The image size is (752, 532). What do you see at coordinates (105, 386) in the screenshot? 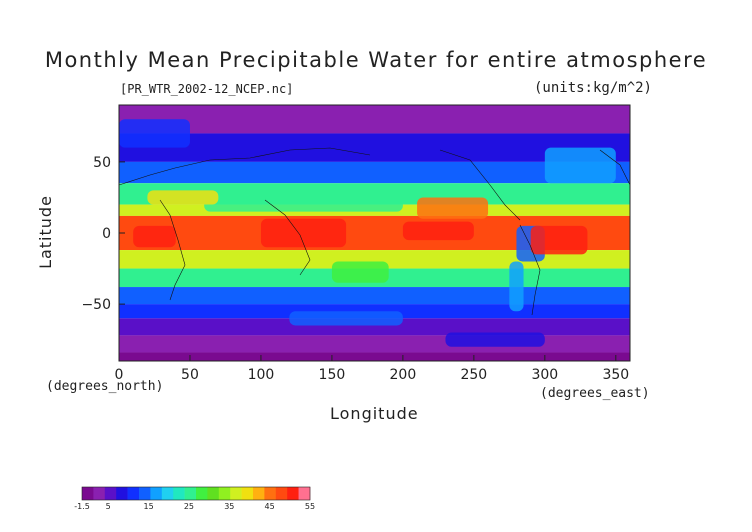
I see `y-unit-label: (degrees_north)` at bounding box center [105, 386].